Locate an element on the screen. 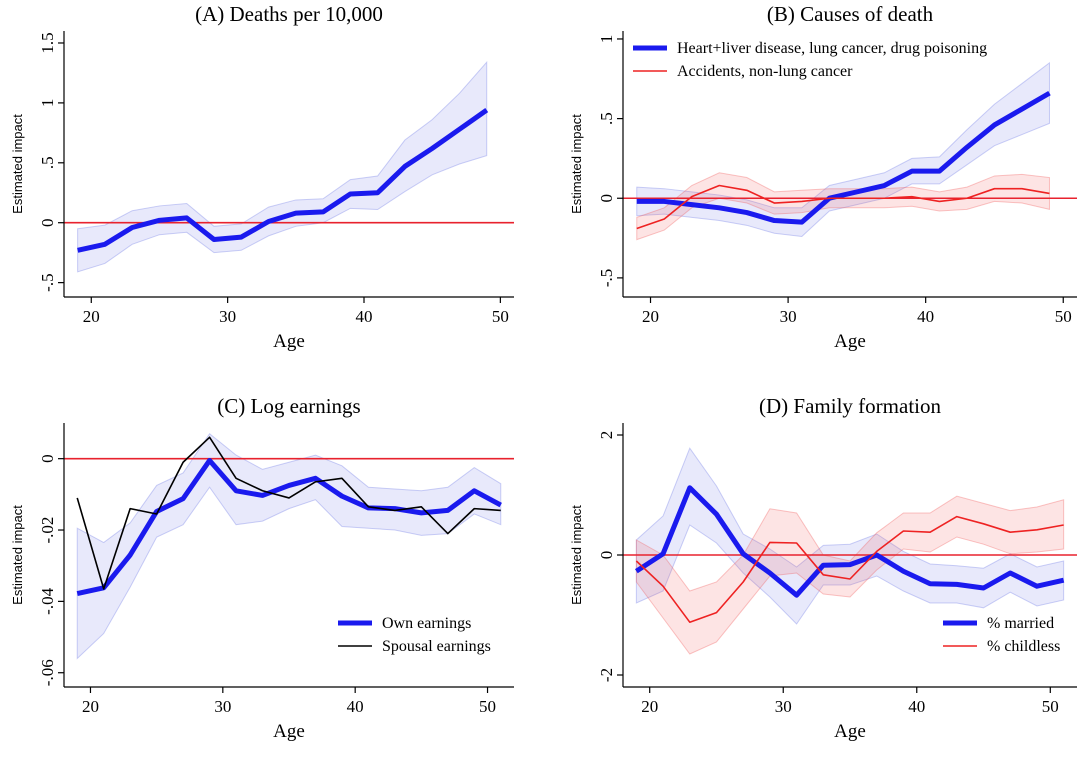  legend-label: Accidents, non-lung cancer is located at coordinates (765, 71).